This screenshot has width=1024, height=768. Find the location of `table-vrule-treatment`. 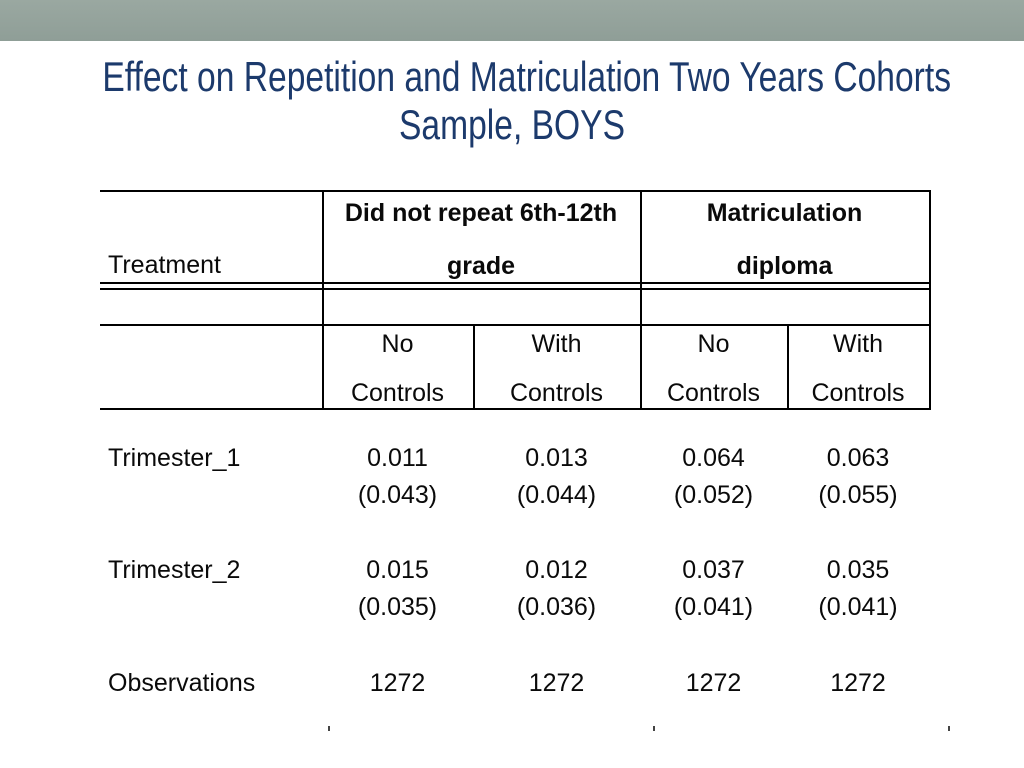

table-vrule-treatment is located at coordinates (323, 299).